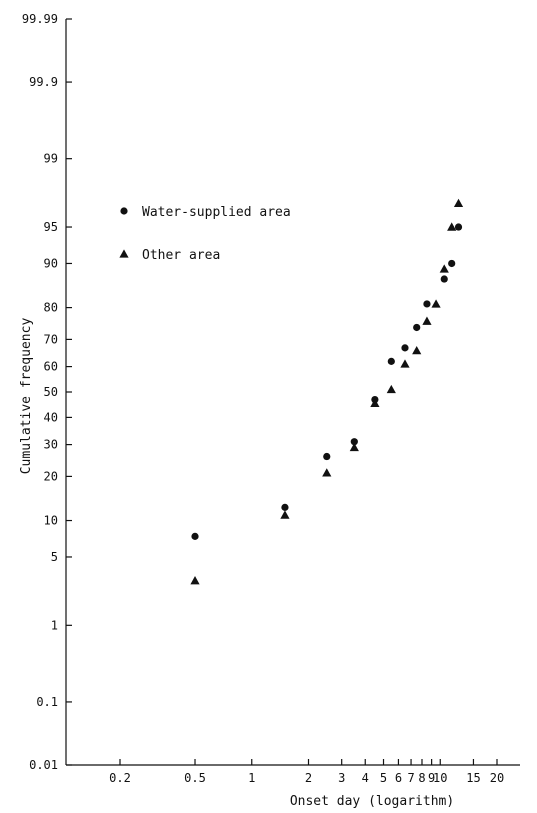 This screenshot has width=537, height=813. I want to click on y-tick-label: 1, so click(54, 625).